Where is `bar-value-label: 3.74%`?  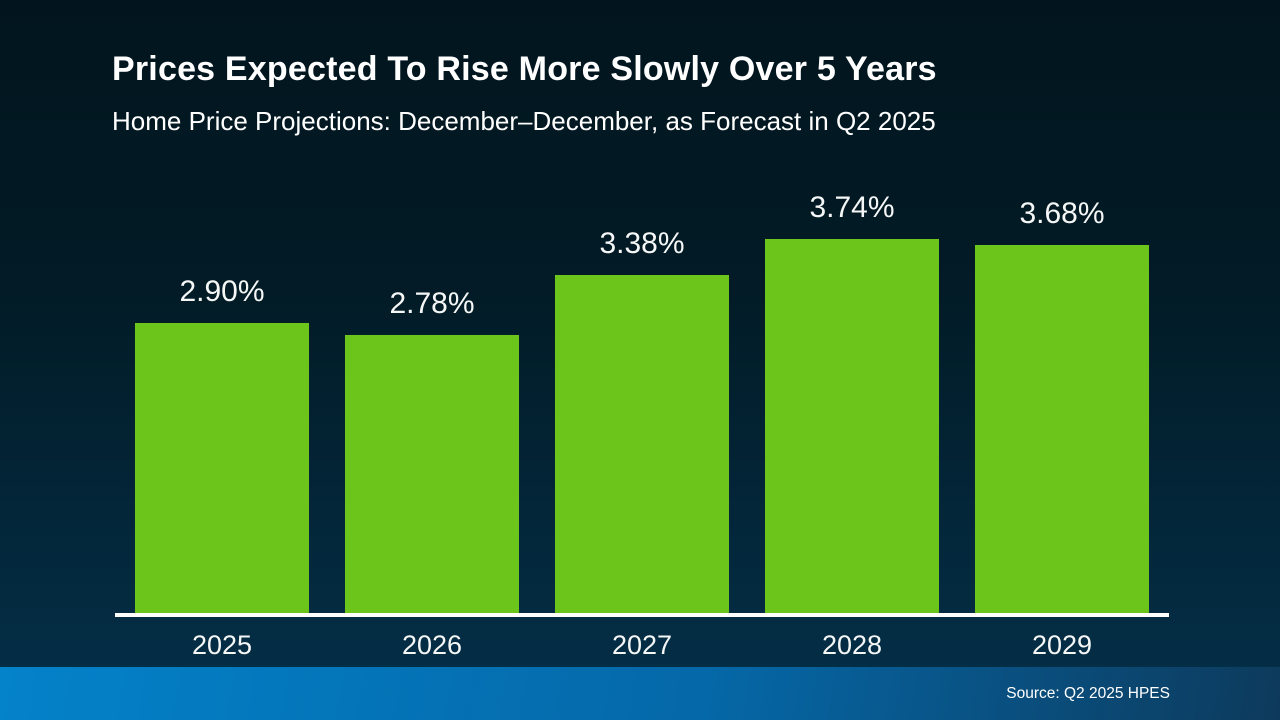 bar-value-label: 3.74% is located at coordinates (852, 207).